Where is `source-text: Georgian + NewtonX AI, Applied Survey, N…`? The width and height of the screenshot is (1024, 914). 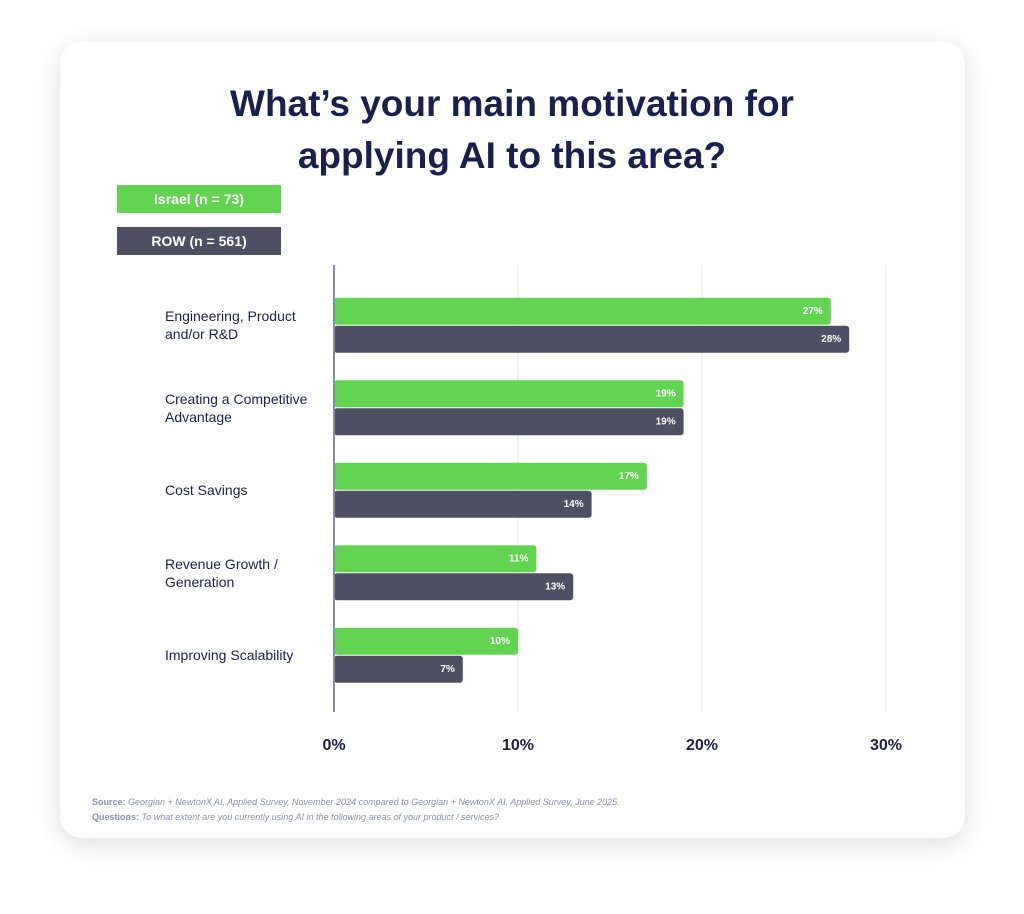
source-text: Georgian + NewtonX AI, Applied Survey, N… is located at coordinates (374, 802).